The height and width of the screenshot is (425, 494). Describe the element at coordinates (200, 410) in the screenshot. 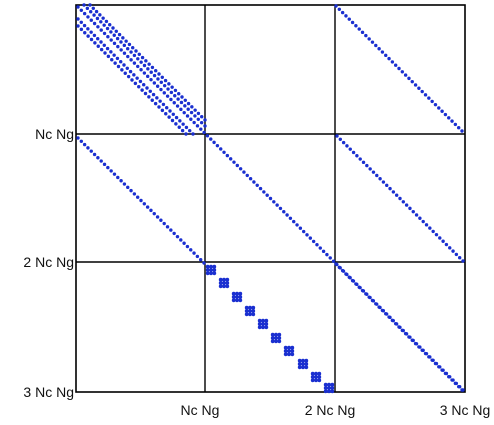

I see `x-tick-label-1: Nc Ng` at that location.